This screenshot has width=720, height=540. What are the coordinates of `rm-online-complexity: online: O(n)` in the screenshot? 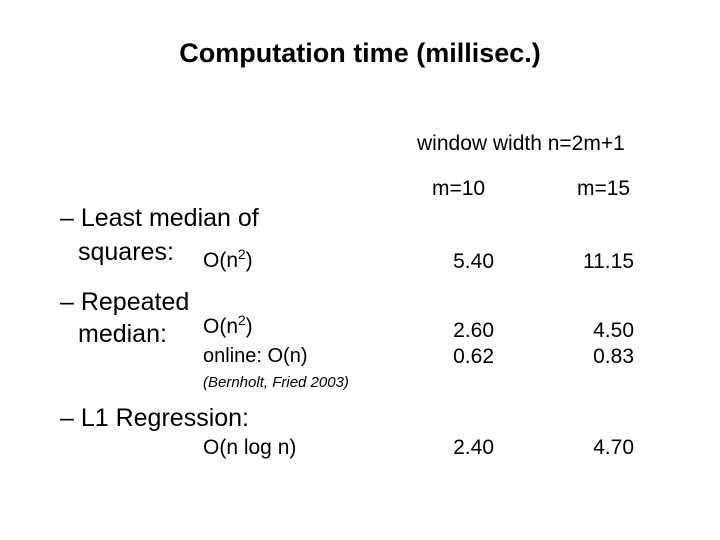 It's located at (255, 356).